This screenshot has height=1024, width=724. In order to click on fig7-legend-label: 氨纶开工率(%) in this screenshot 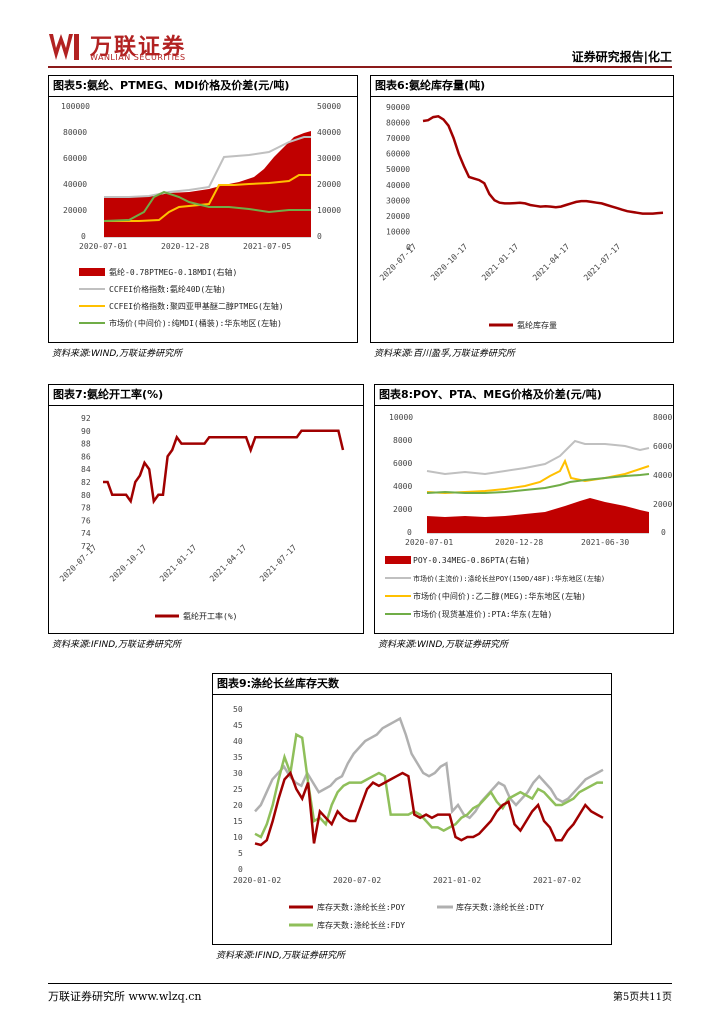, I will do `click(210, 616)`.